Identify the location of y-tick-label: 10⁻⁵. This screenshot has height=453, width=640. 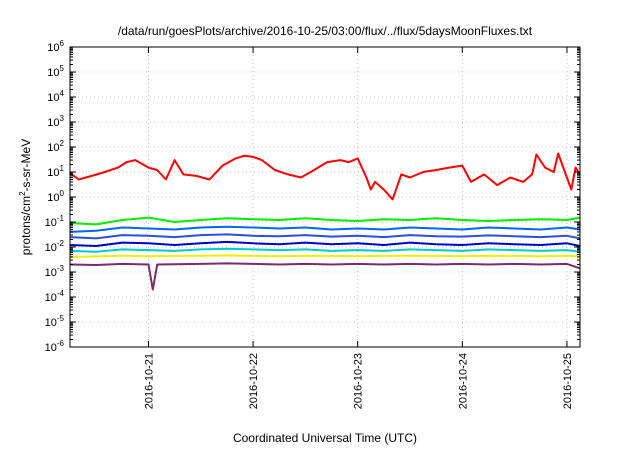
(55, 321).